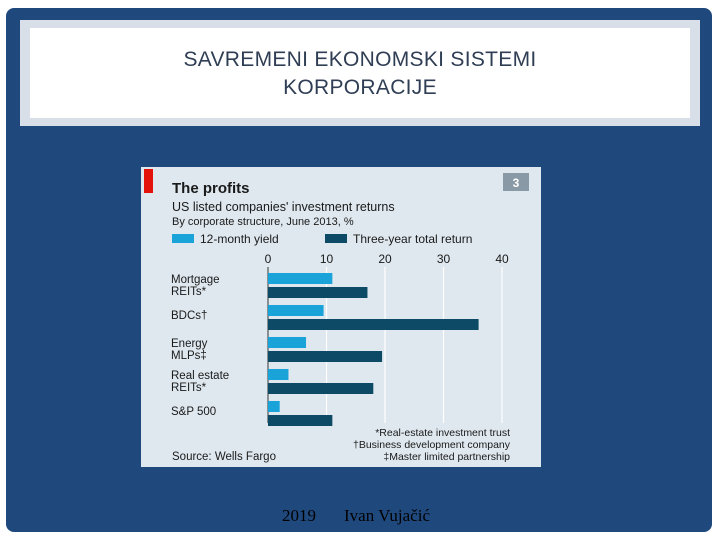 This screenshot has height=540, width=720. What do you see at coordinates (412, 239) in the screenshot?
I see `legend-label-total: Three-year total return` at bounding box center [412, 239].